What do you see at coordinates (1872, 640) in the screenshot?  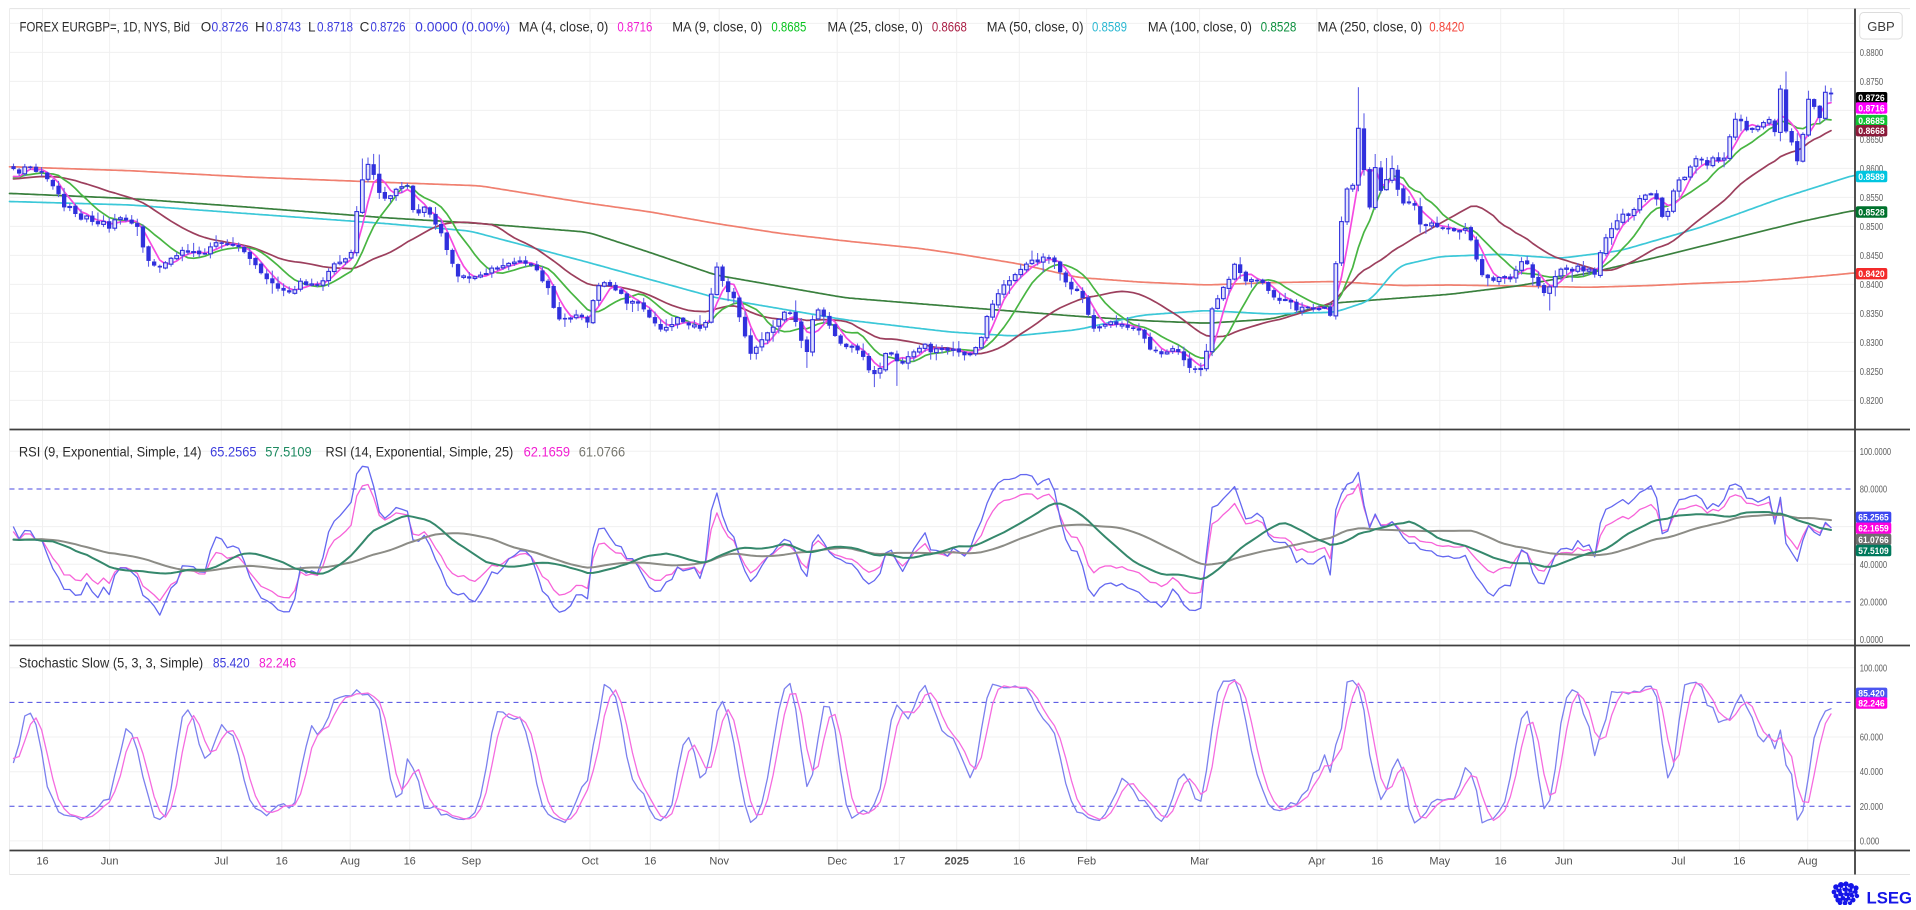 I see `svg-text: 0.0000` at bounding box center [1872, 640].